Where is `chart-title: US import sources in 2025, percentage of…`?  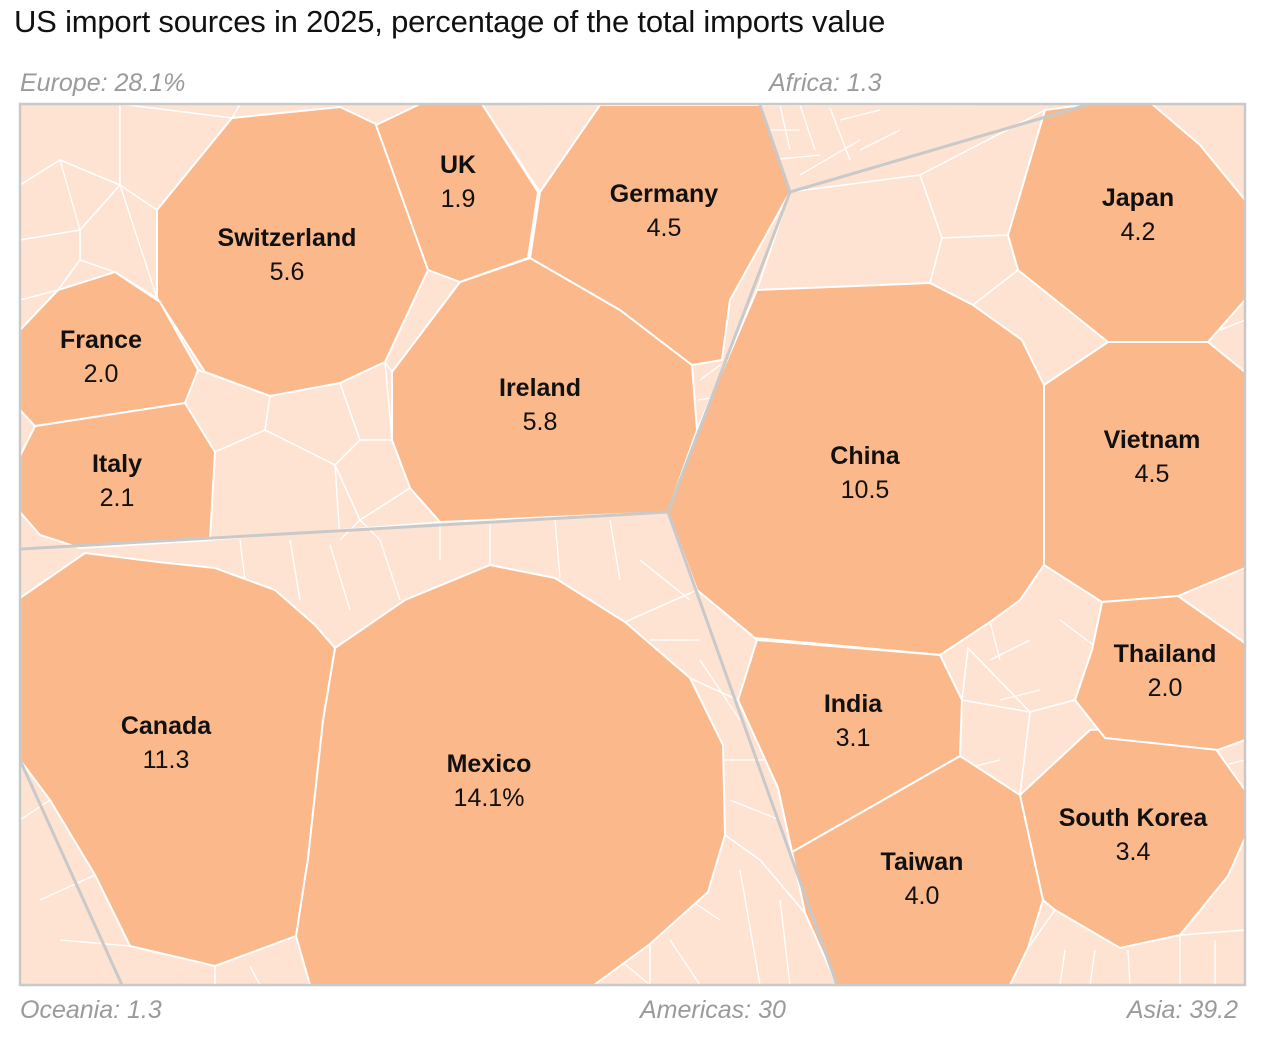 chart-title: US import sources in 2025, percentage of… is located at coordinates (450, 21).